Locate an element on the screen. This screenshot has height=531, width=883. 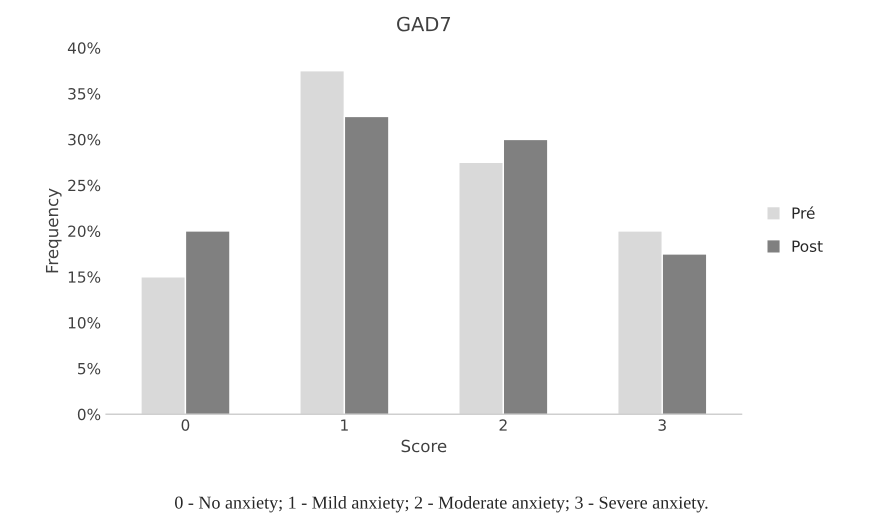
x-tick-label: 0 is located at coordinates (186, 425).